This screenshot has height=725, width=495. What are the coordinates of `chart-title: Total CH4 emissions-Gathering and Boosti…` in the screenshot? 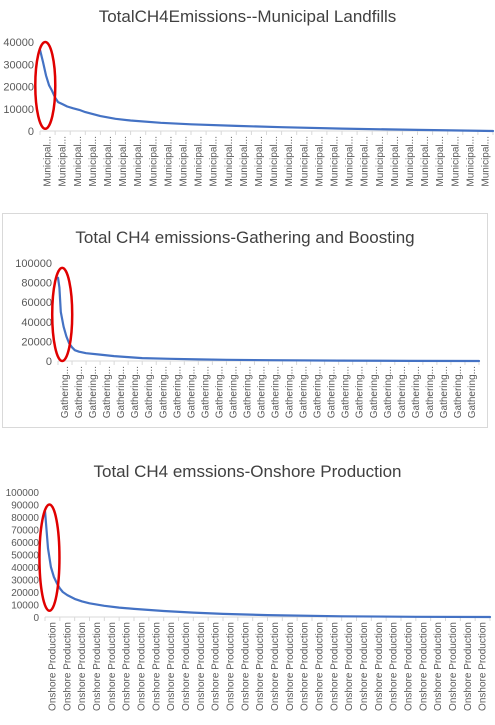 It's located at (245, 237).